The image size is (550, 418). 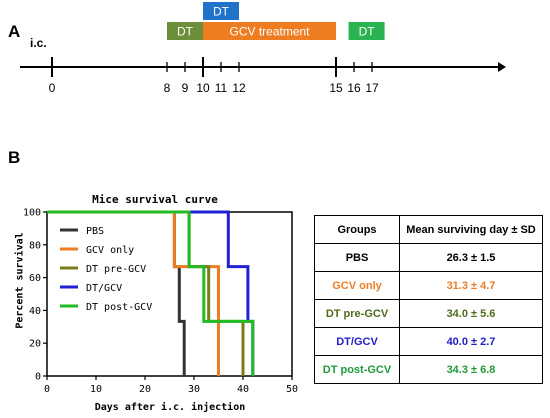 What do you see at coordinates (471, 285) in the screenshot?
I see `mean-cell: 31.3 ± 4.7` at bounding box center [471, 285].